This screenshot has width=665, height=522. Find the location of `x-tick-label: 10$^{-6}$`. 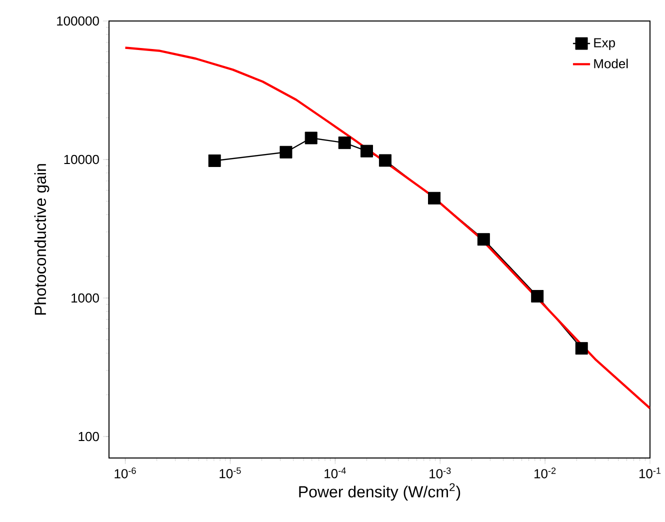

x-tick-label: 10$^{-6}$ is located at coordinates (125, 473).